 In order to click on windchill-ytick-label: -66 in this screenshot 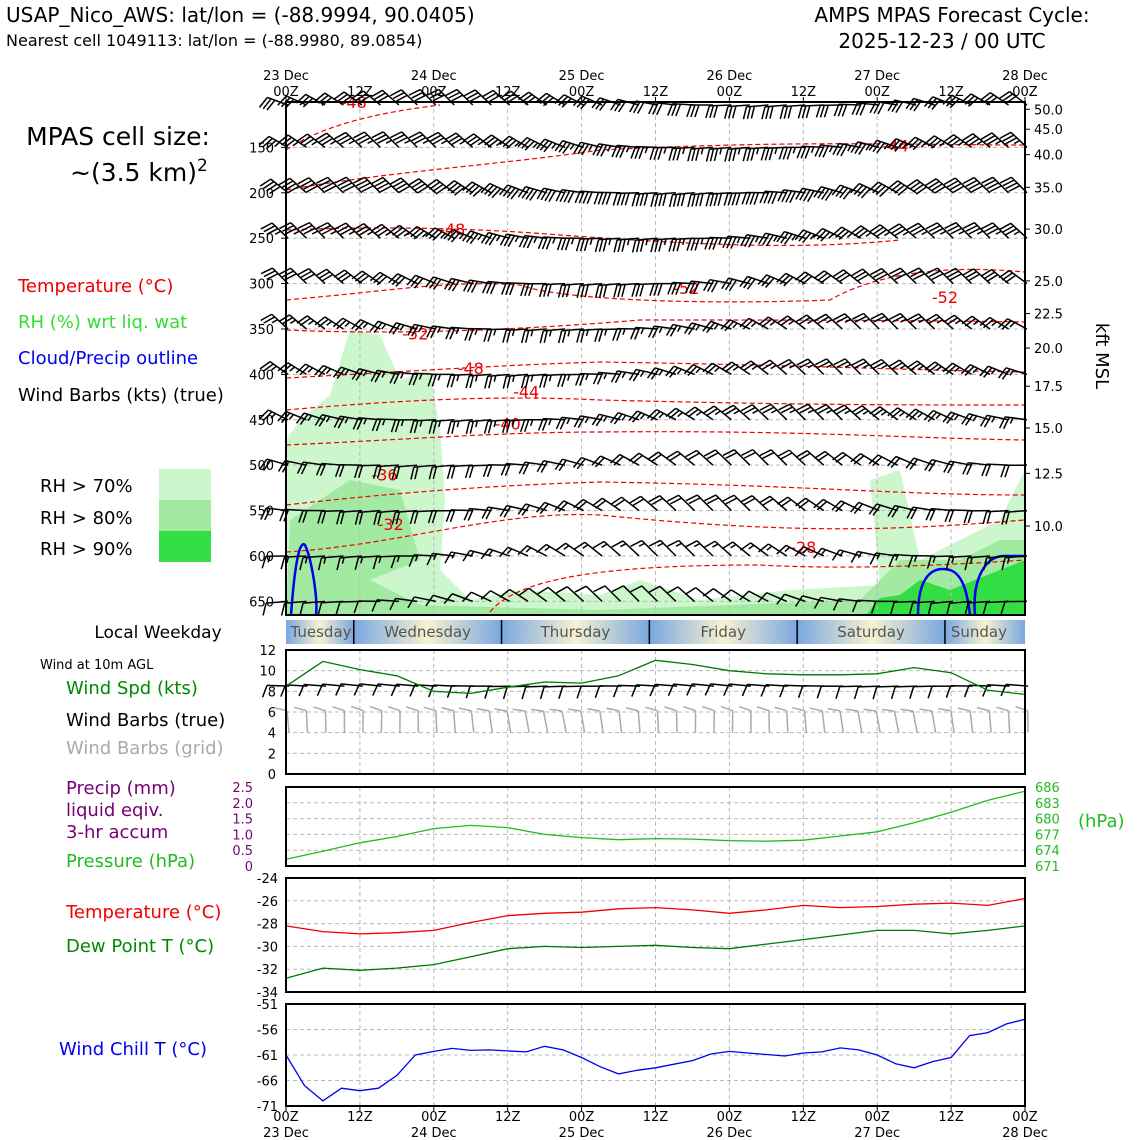, I will do `click(267, 1082)`.